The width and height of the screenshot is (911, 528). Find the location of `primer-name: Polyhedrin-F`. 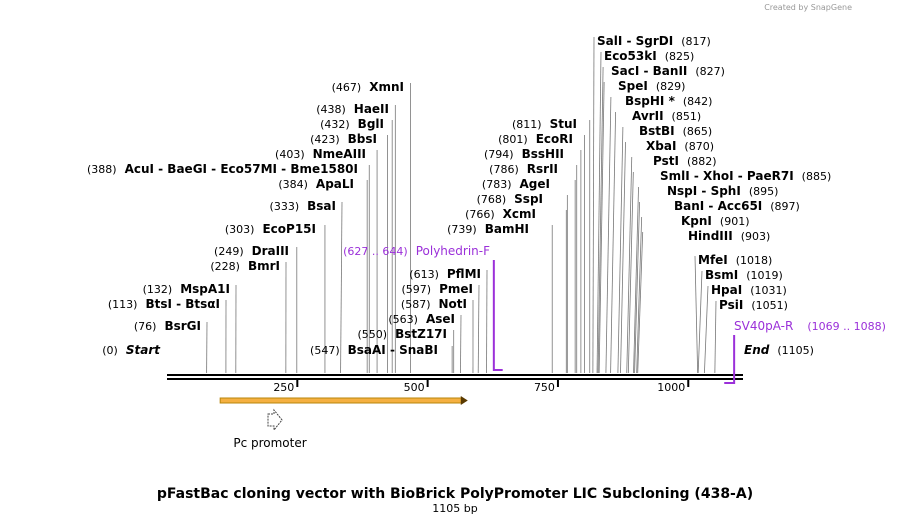

primer-name: Polyhedrin-F is located at coordinates (453, 251).